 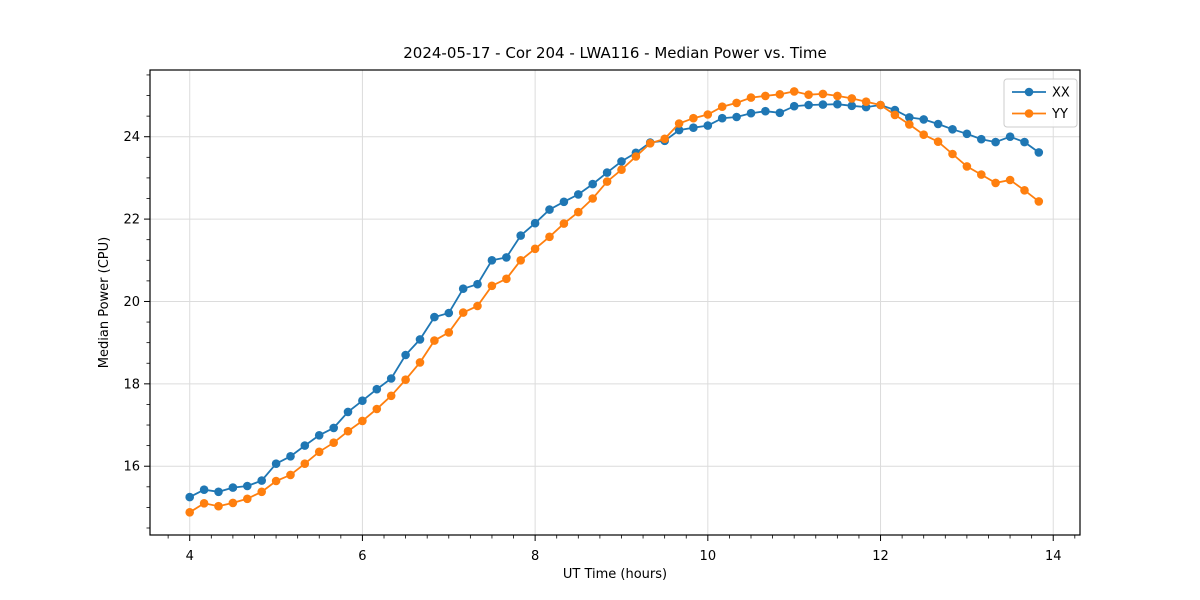 What do you see at coordinates (131, 467) in the screenshot?
I see `y-tick-label: 16` at bounding box center [131, 467].